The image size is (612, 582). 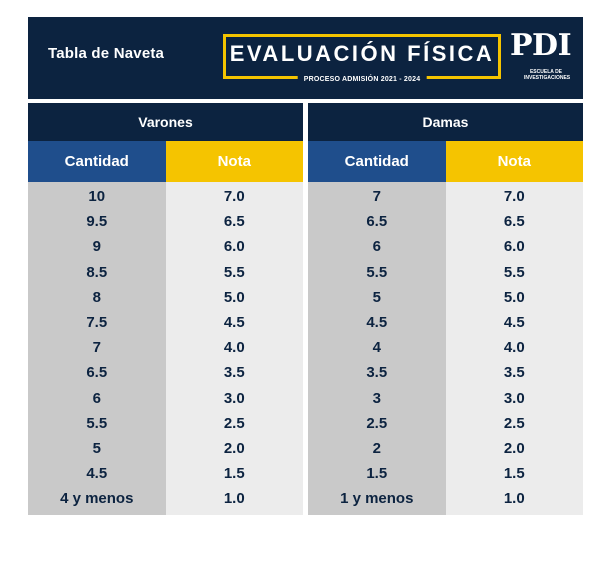 I want to click on evaluation-title: EVALUACIÓN FÍSICA, so click(x=362, y=53).